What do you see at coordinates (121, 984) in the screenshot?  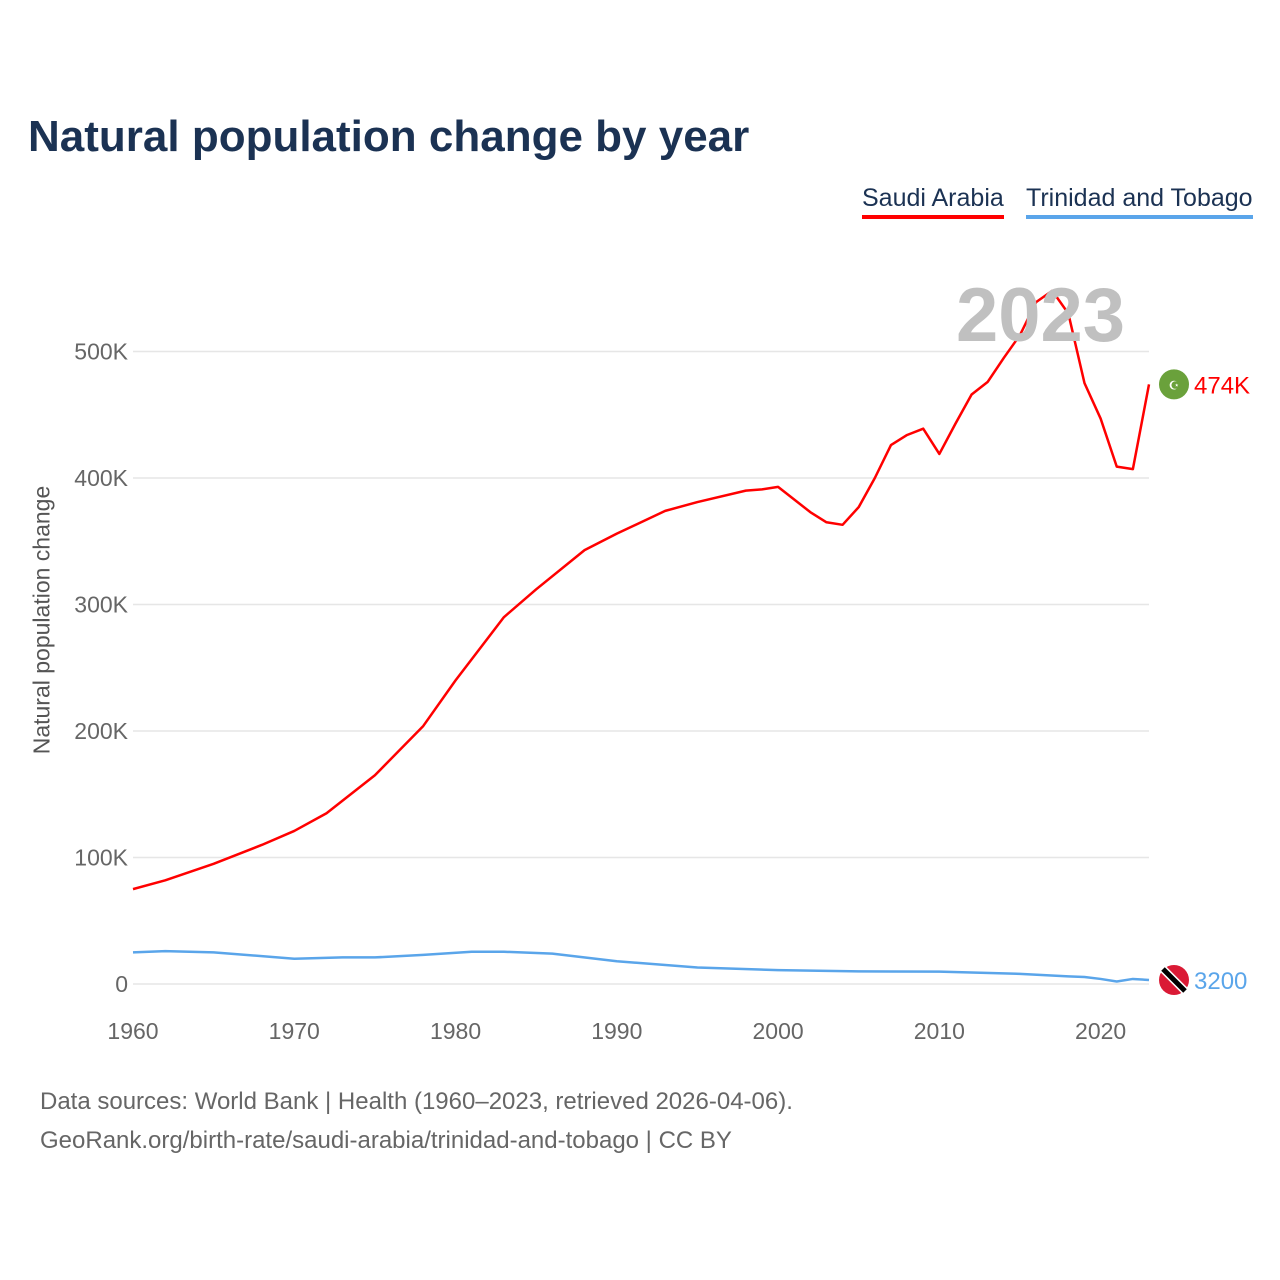 I see `y-tick-label: 0` at bounding box center [121, 984].